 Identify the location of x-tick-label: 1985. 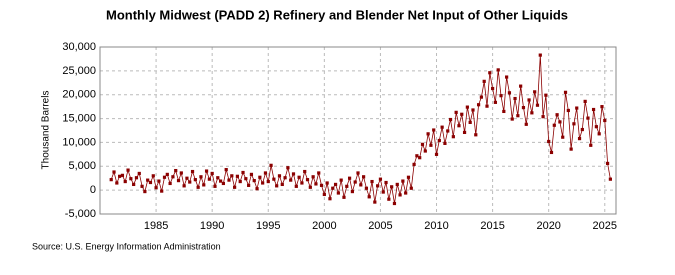
(156, 226).